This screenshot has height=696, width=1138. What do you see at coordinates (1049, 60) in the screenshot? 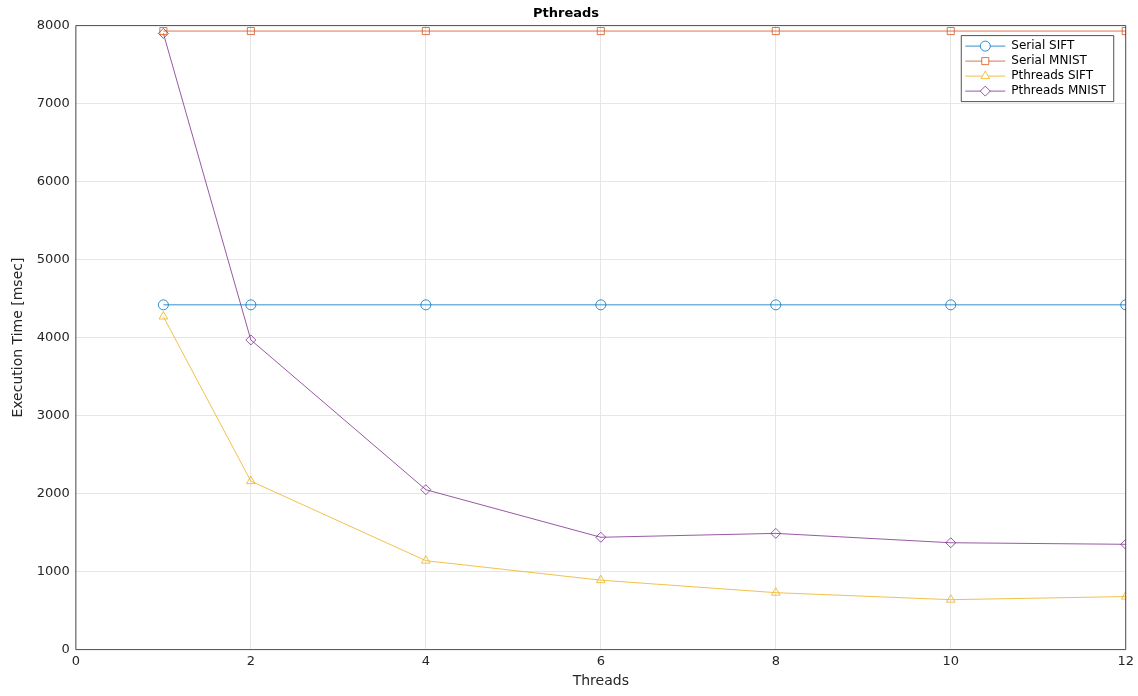
I see `legend-label: Serial MNIST` at bounding box center [1049, 60].